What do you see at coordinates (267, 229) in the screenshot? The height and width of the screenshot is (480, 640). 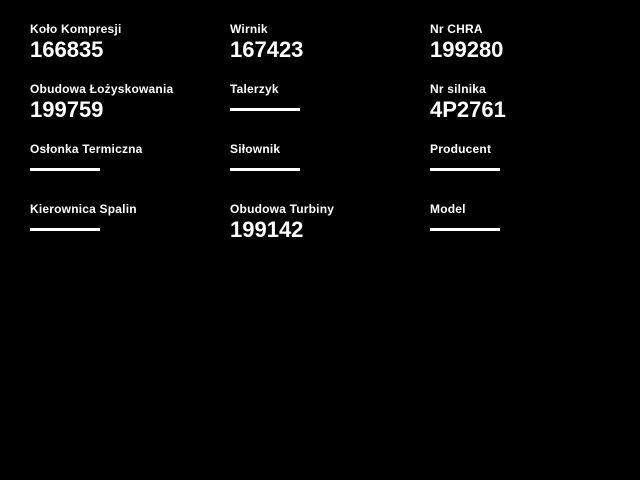 I see `field-value: 199142` at bounding box center [267, 229].